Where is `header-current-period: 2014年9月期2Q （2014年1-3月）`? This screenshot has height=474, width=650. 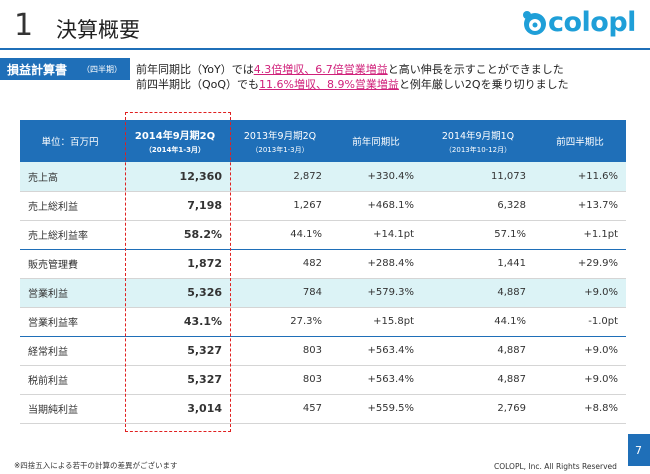
header-current-period: 2014年9月期2Q （2014年1-3月） is located at coordinates (175, 141).